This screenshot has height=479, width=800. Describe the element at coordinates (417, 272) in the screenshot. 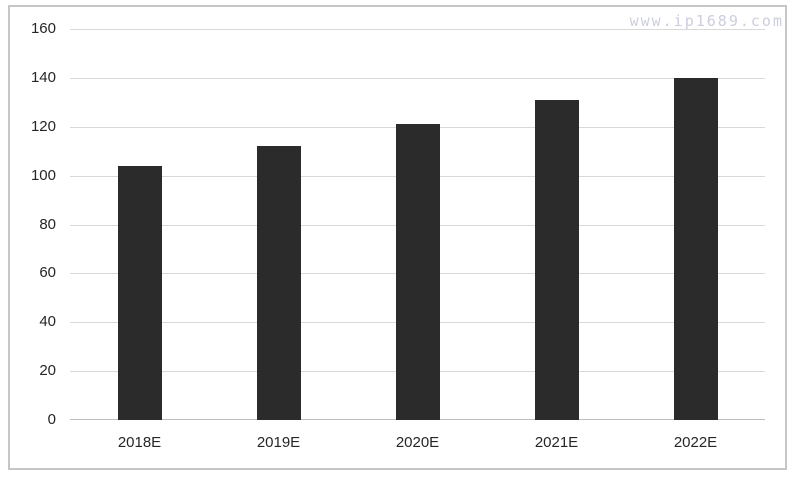

I see `bar-2020E` at that location.